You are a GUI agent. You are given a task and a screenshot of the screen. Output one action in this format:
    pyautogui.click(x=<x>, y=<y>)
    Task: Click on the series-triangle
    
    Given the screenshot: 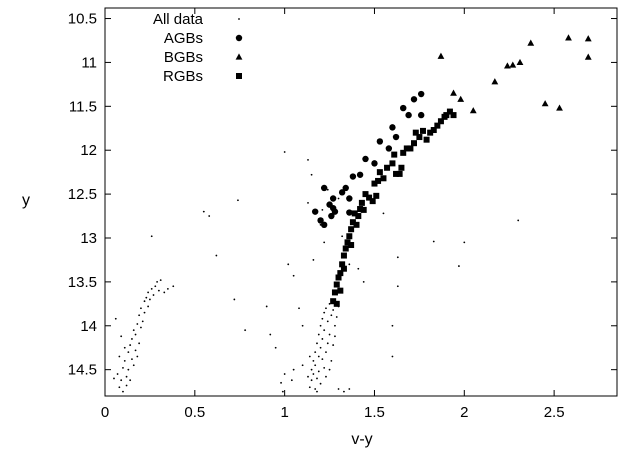 What is the action you would take?
    pyautogui.click(x=514, y=74)
    